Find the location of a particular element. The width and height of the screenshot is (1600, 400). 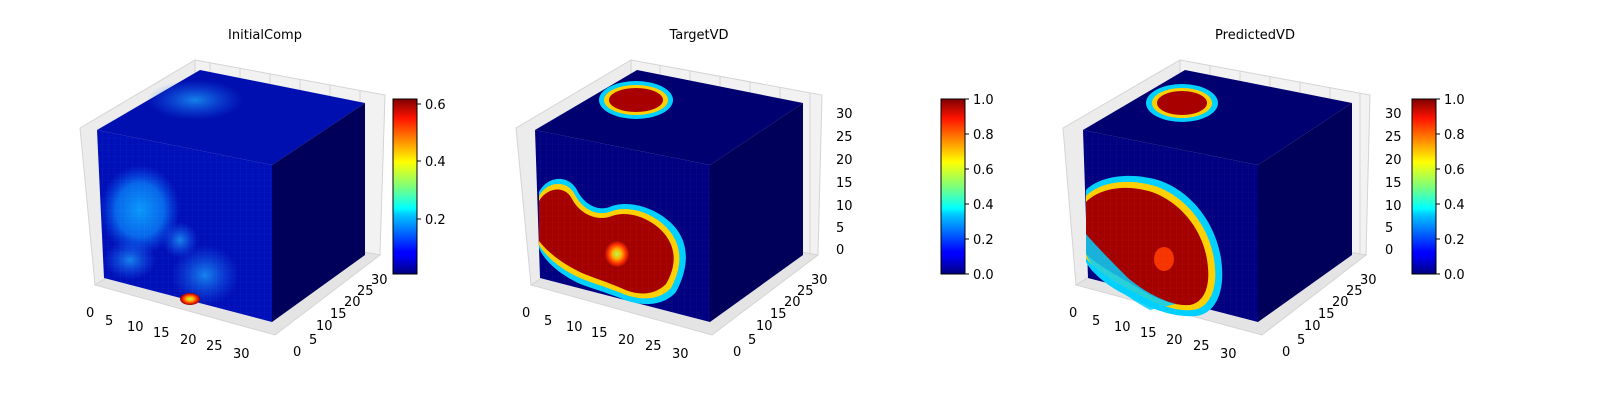

panel-title: InitialComp is located at coordinates (265, 35).